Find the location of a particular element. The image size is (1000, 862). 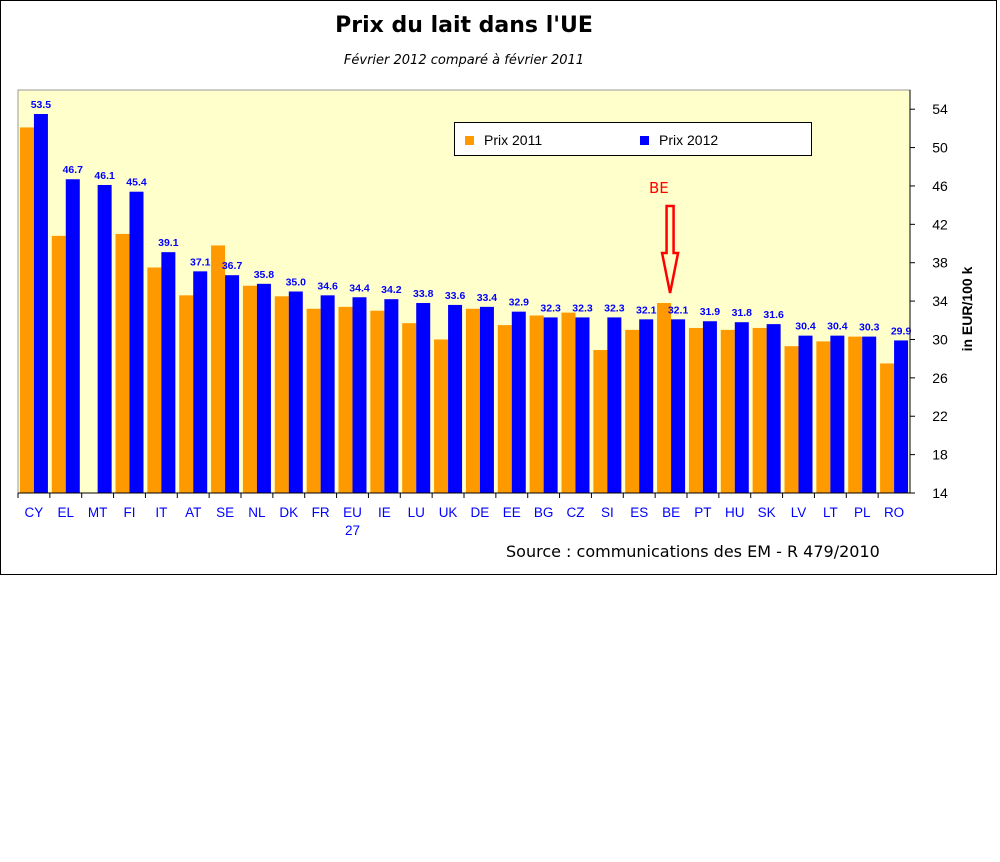

bar-2012-sk is located at coordinates (773, 408).